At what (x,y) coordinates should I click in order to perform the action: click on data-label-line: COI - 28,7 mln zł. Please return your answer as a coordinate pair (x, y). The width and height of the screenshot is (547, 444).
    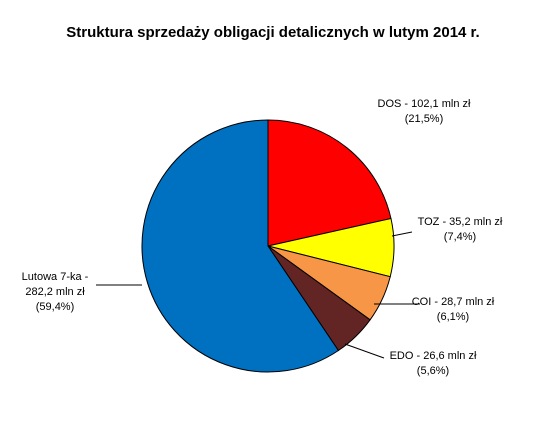
    Looking at the image, I should click on (453, 302).